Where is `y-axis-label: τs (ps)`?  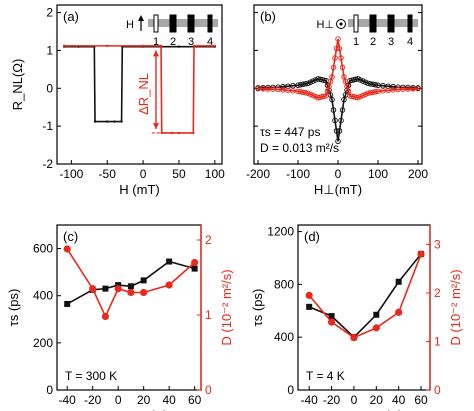
y-axis-label: τs (ps) is located at coordinates (13, 308).